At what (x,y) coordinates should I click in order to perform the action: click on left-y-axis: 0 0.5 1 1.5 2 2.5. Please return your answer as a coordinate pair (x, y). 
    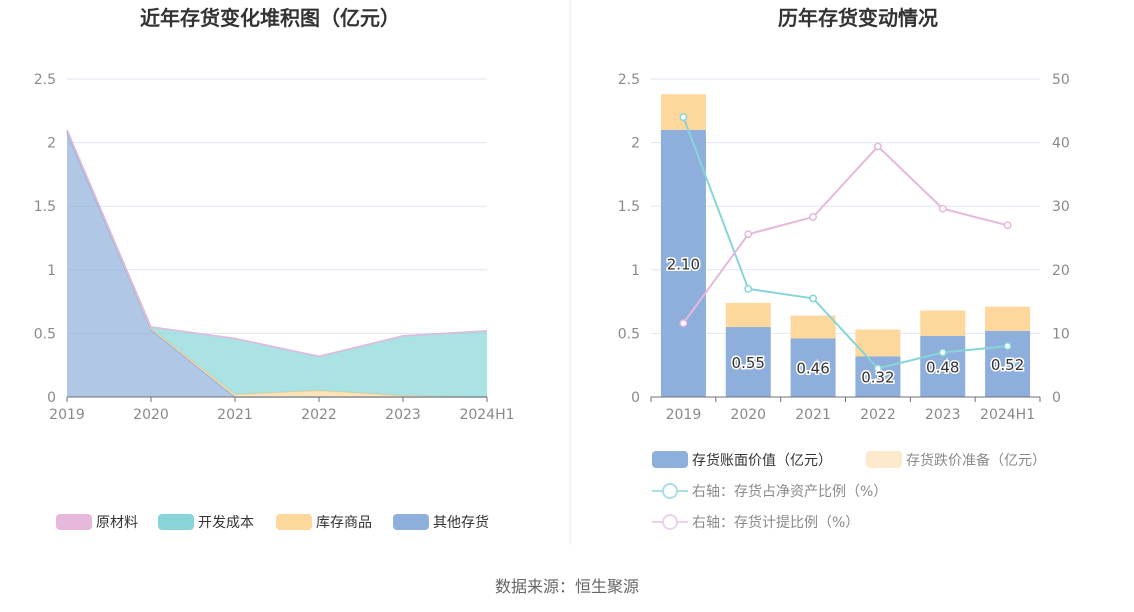
    Looking at the image, I should click on (45, 239).